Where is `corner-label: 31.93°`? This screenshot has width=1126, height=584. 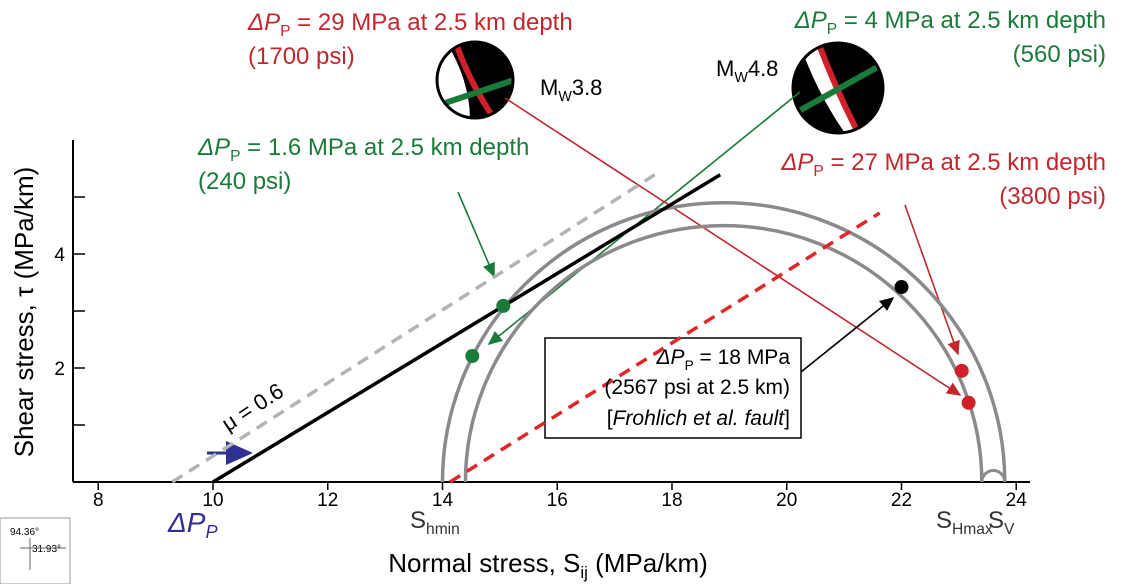
corner-label: 31.93° is located at coordinates (46, 549).